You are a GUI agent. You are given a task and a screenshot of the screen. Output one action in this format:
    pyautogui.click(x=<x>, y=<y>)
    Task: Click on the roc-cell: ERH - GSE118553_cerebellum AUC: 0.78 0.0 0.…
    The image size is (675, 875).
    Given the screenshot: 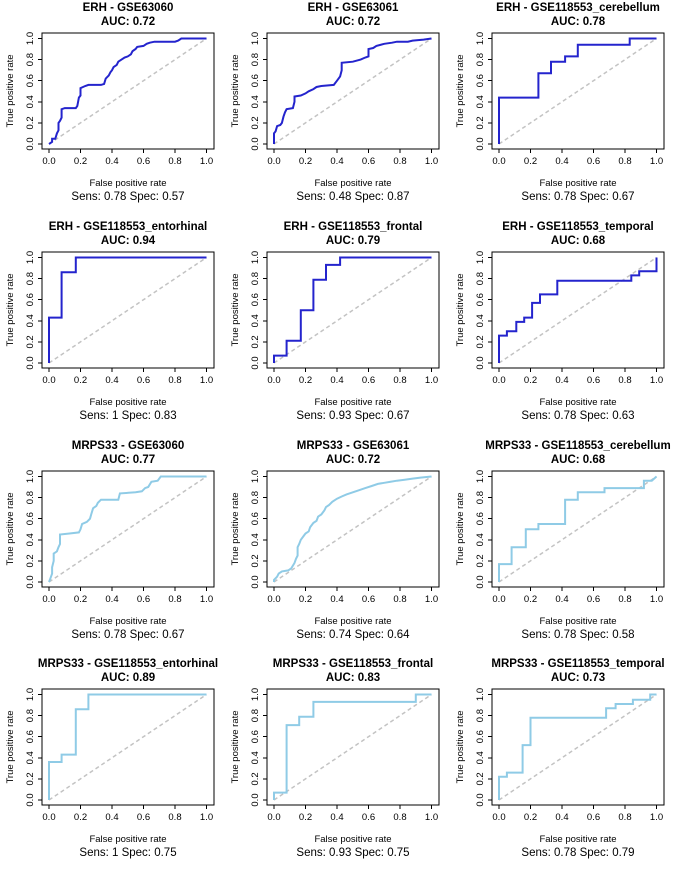 What is the action you would take?
    pyautogui.click(x=562, y=109)
    